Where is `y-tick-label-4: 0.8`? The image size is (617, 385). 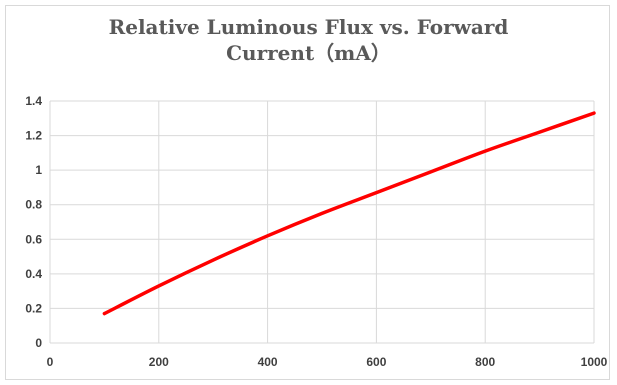 y-tick-label-4: 0.8 is located at coordinates (33, 205).